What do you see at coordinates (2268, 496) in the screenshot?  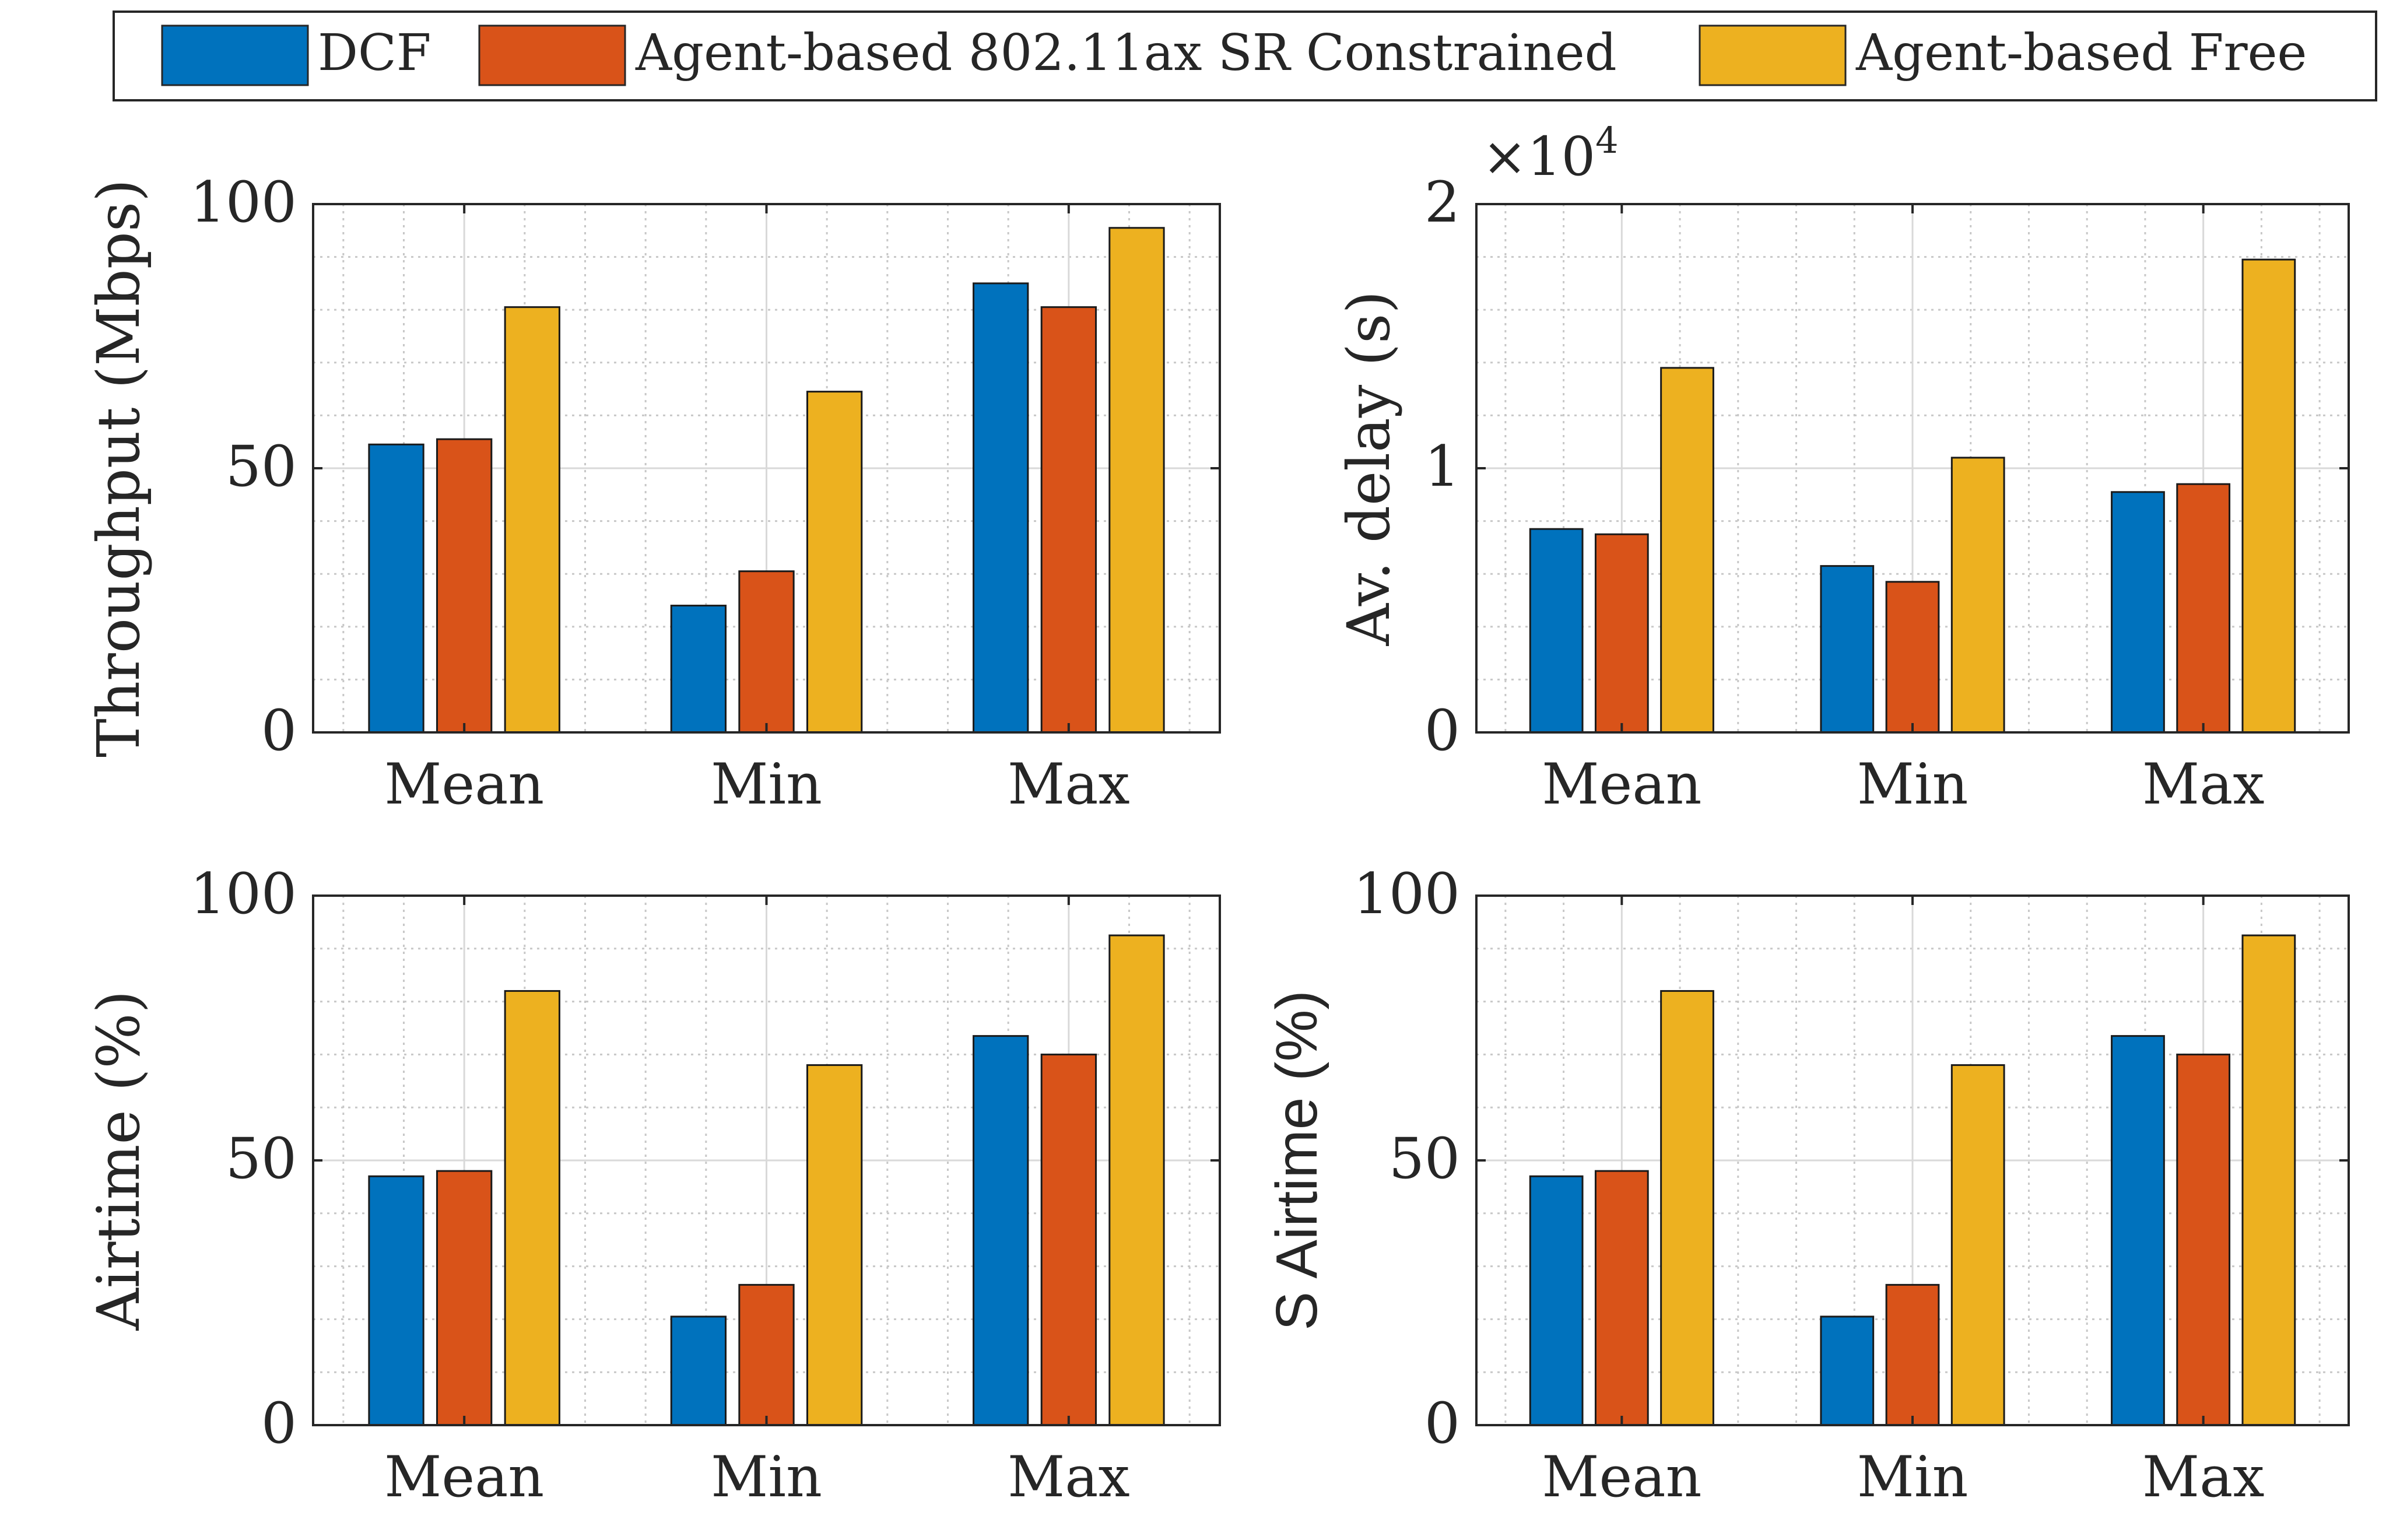 I see `bar-delay-s2-max` at bounding box center [2268, 496].